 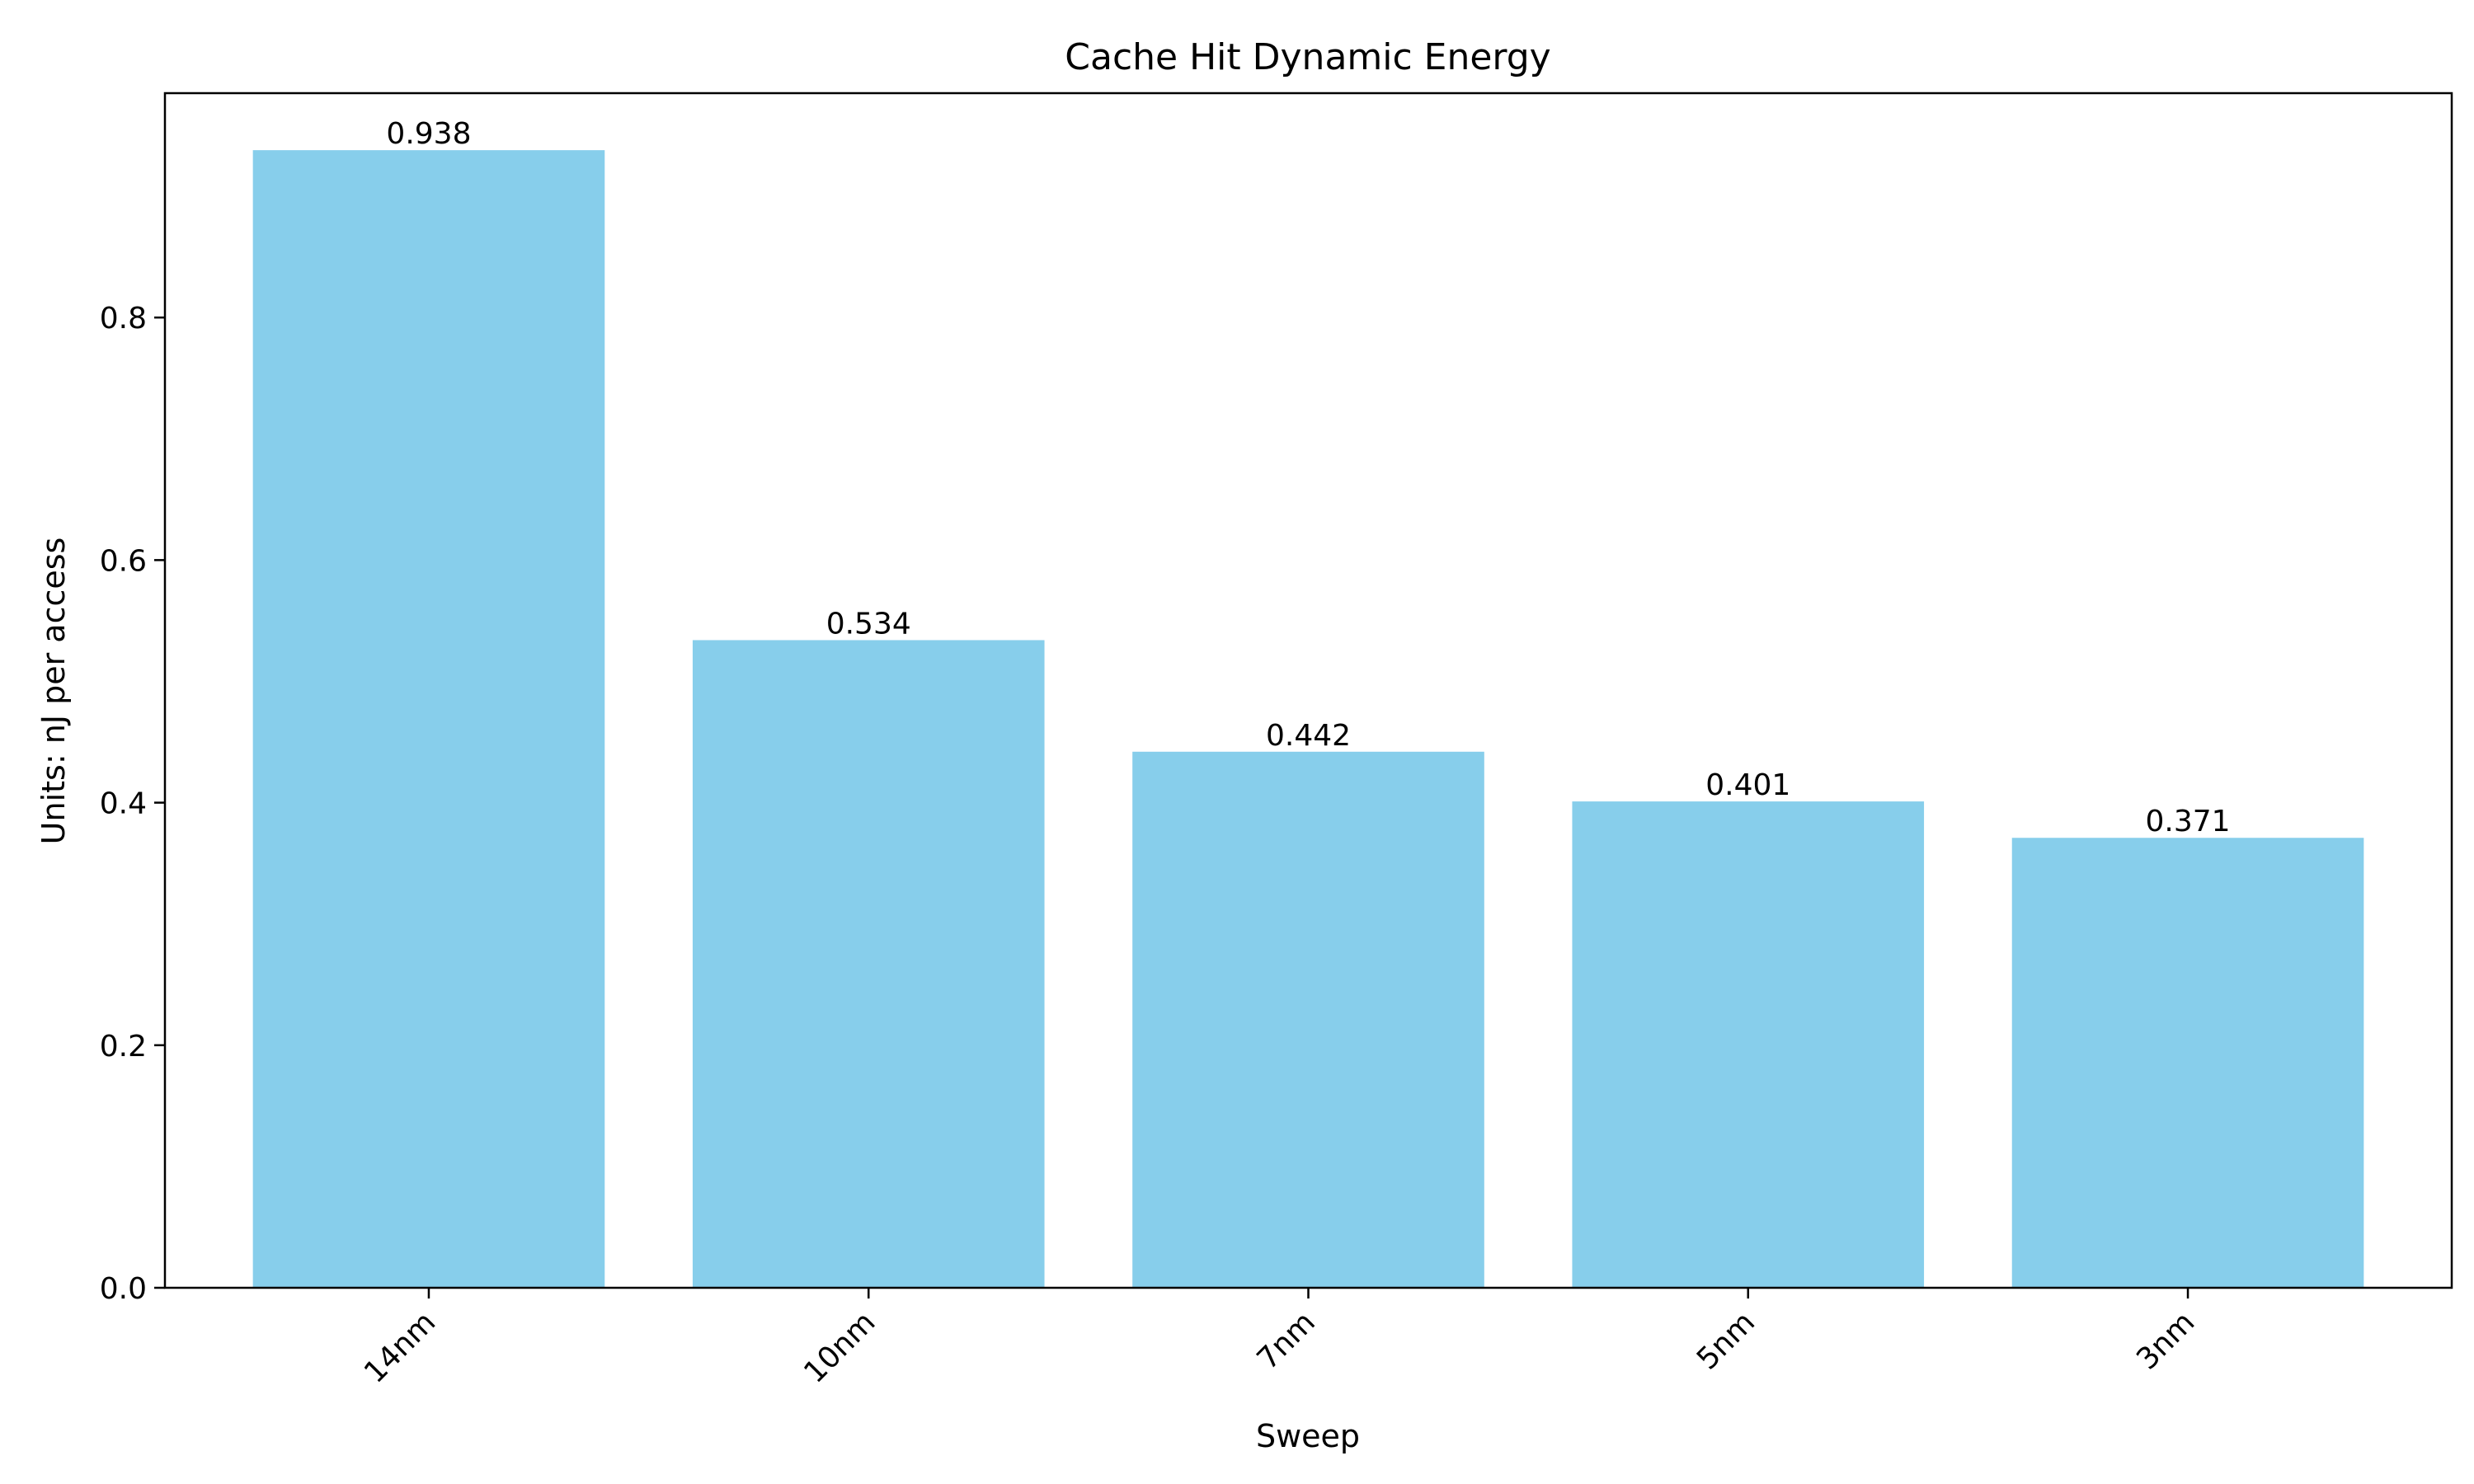 I want to click on y-tick-label-0.2: 0.2, so click(x=123, y=1047).